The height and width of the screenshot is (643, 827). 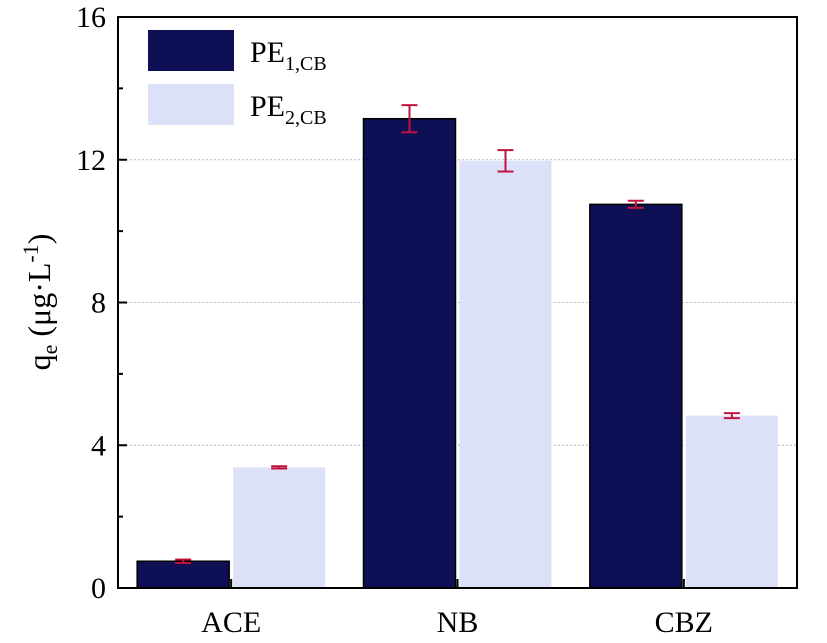 What do you see at coordinates (183, 574) in the screenshot?
I see `bar-ace-series1` at bounding box center [183, 574].